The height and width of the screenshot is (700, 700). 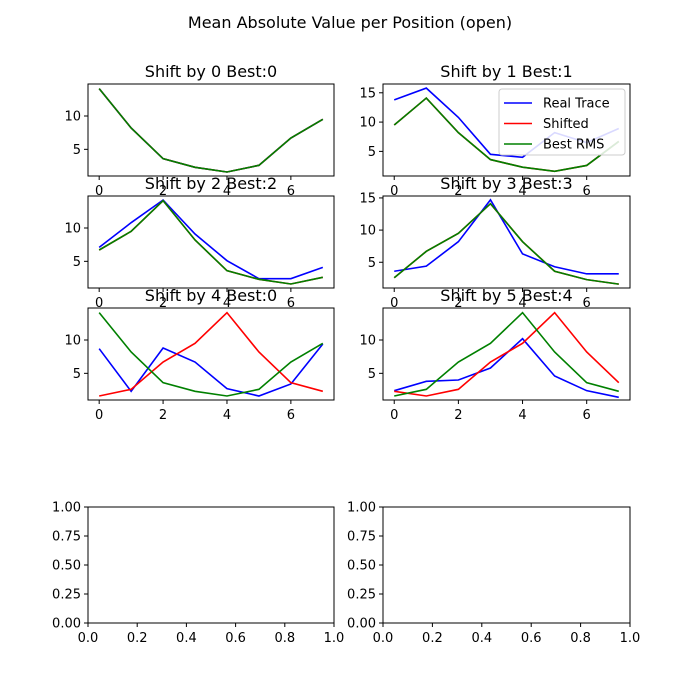 I want to click on legend-label: Real Trace, so click(x=576, y=104).